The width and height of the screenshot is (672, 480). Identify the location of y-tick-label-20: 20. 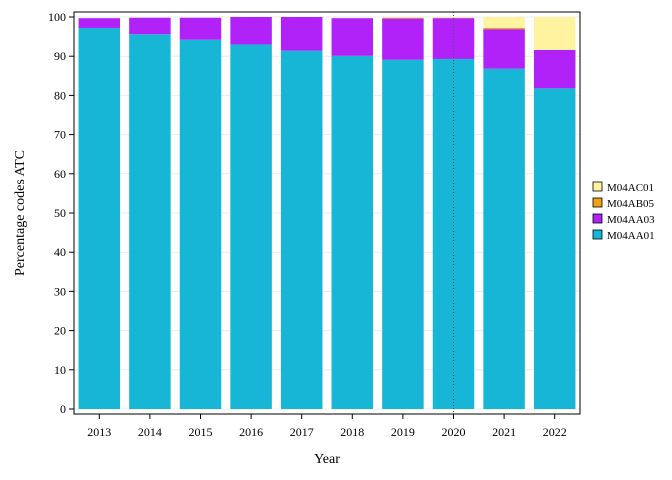
(60, 331).